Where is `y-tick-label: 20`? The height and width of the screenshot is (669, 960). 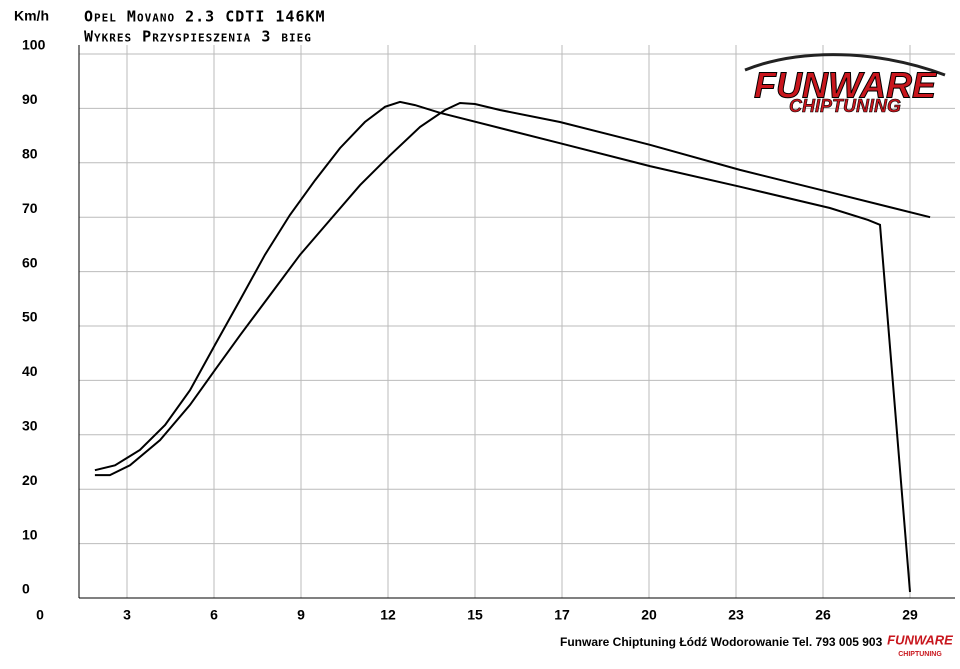
y-tick-label: 20 is located at coordinates (30, 480).